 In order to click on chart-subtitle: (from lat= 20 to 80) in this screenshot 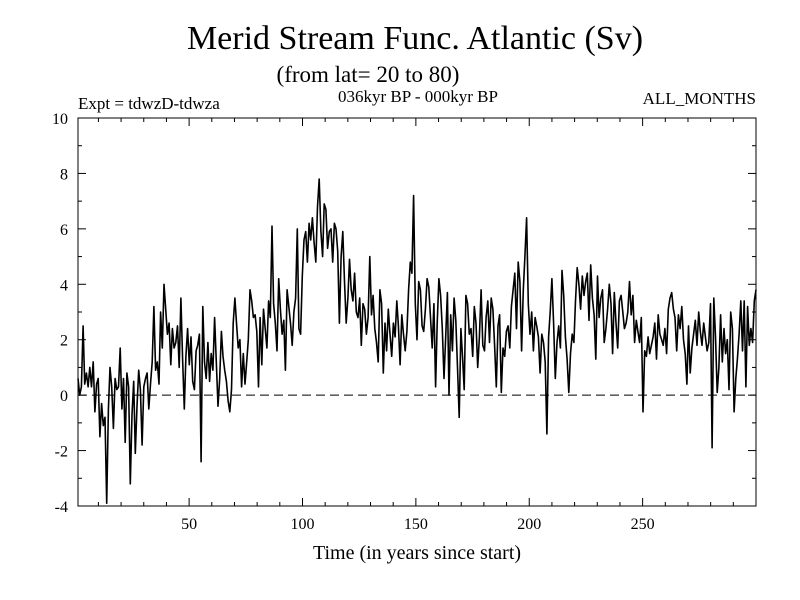, I will do `click(368, 74)`.